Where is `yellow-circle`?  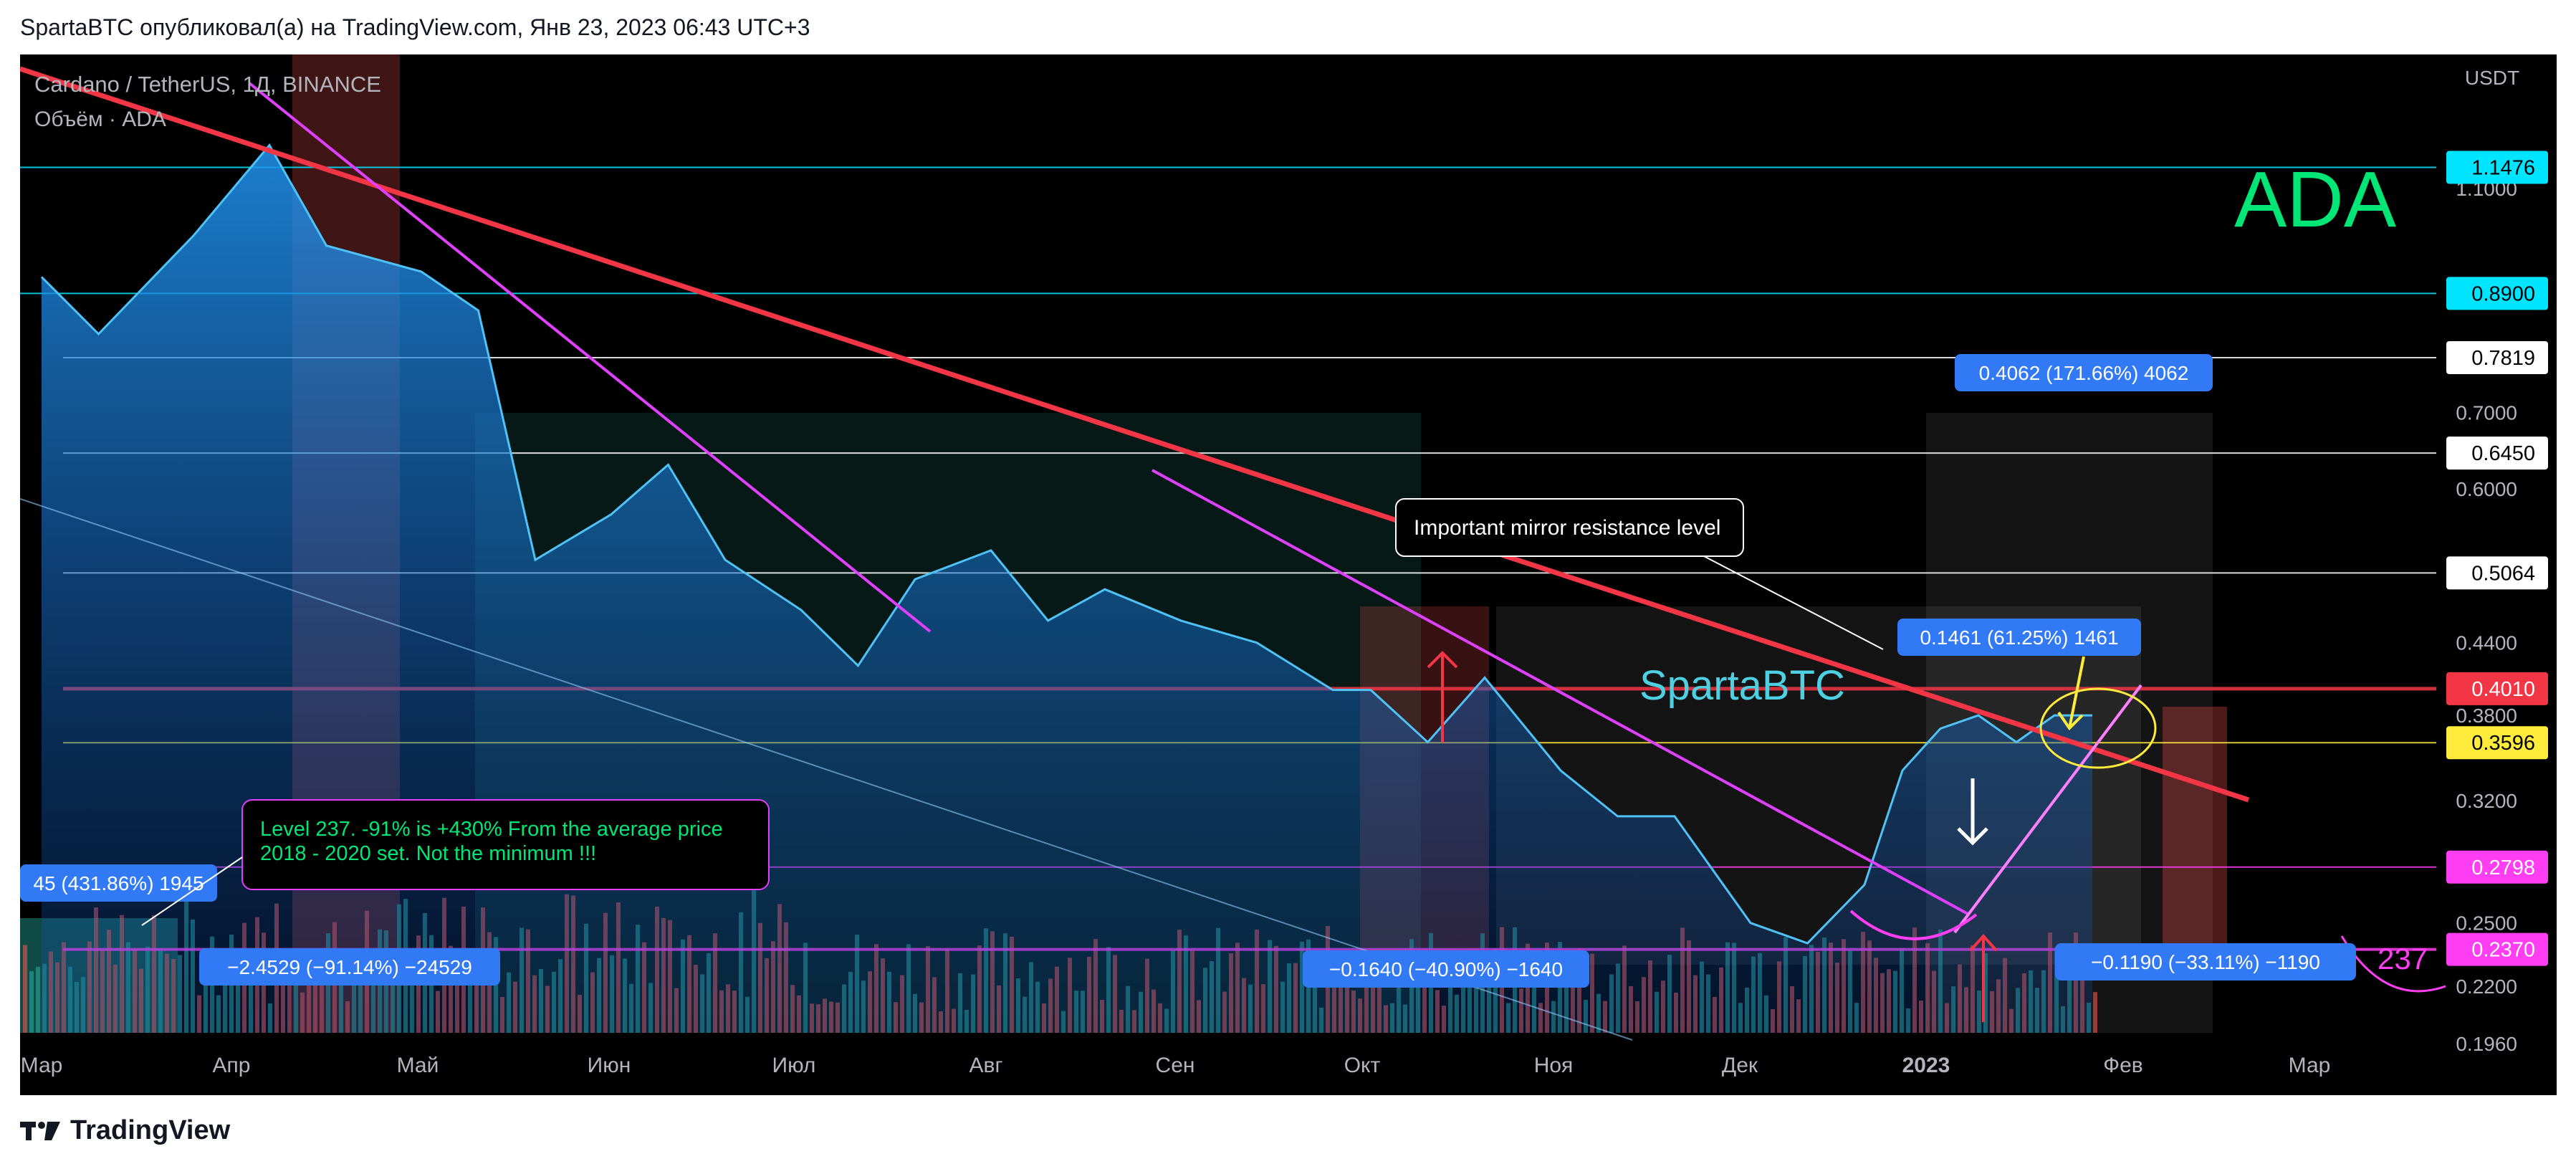 yellow-circle is located at coordinates (2098, 728).